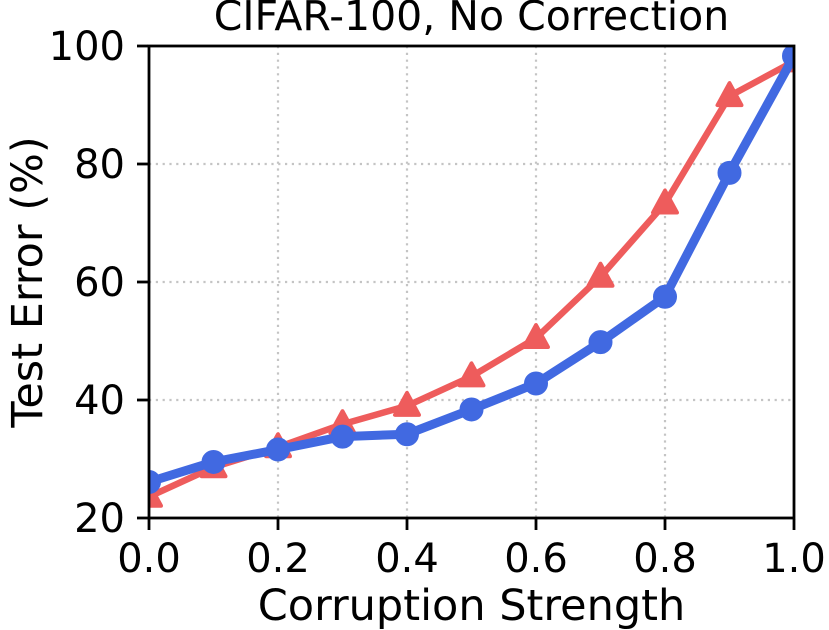  I want to click on chart-title: CIFAR-100, No Correction, so click(471, 20).